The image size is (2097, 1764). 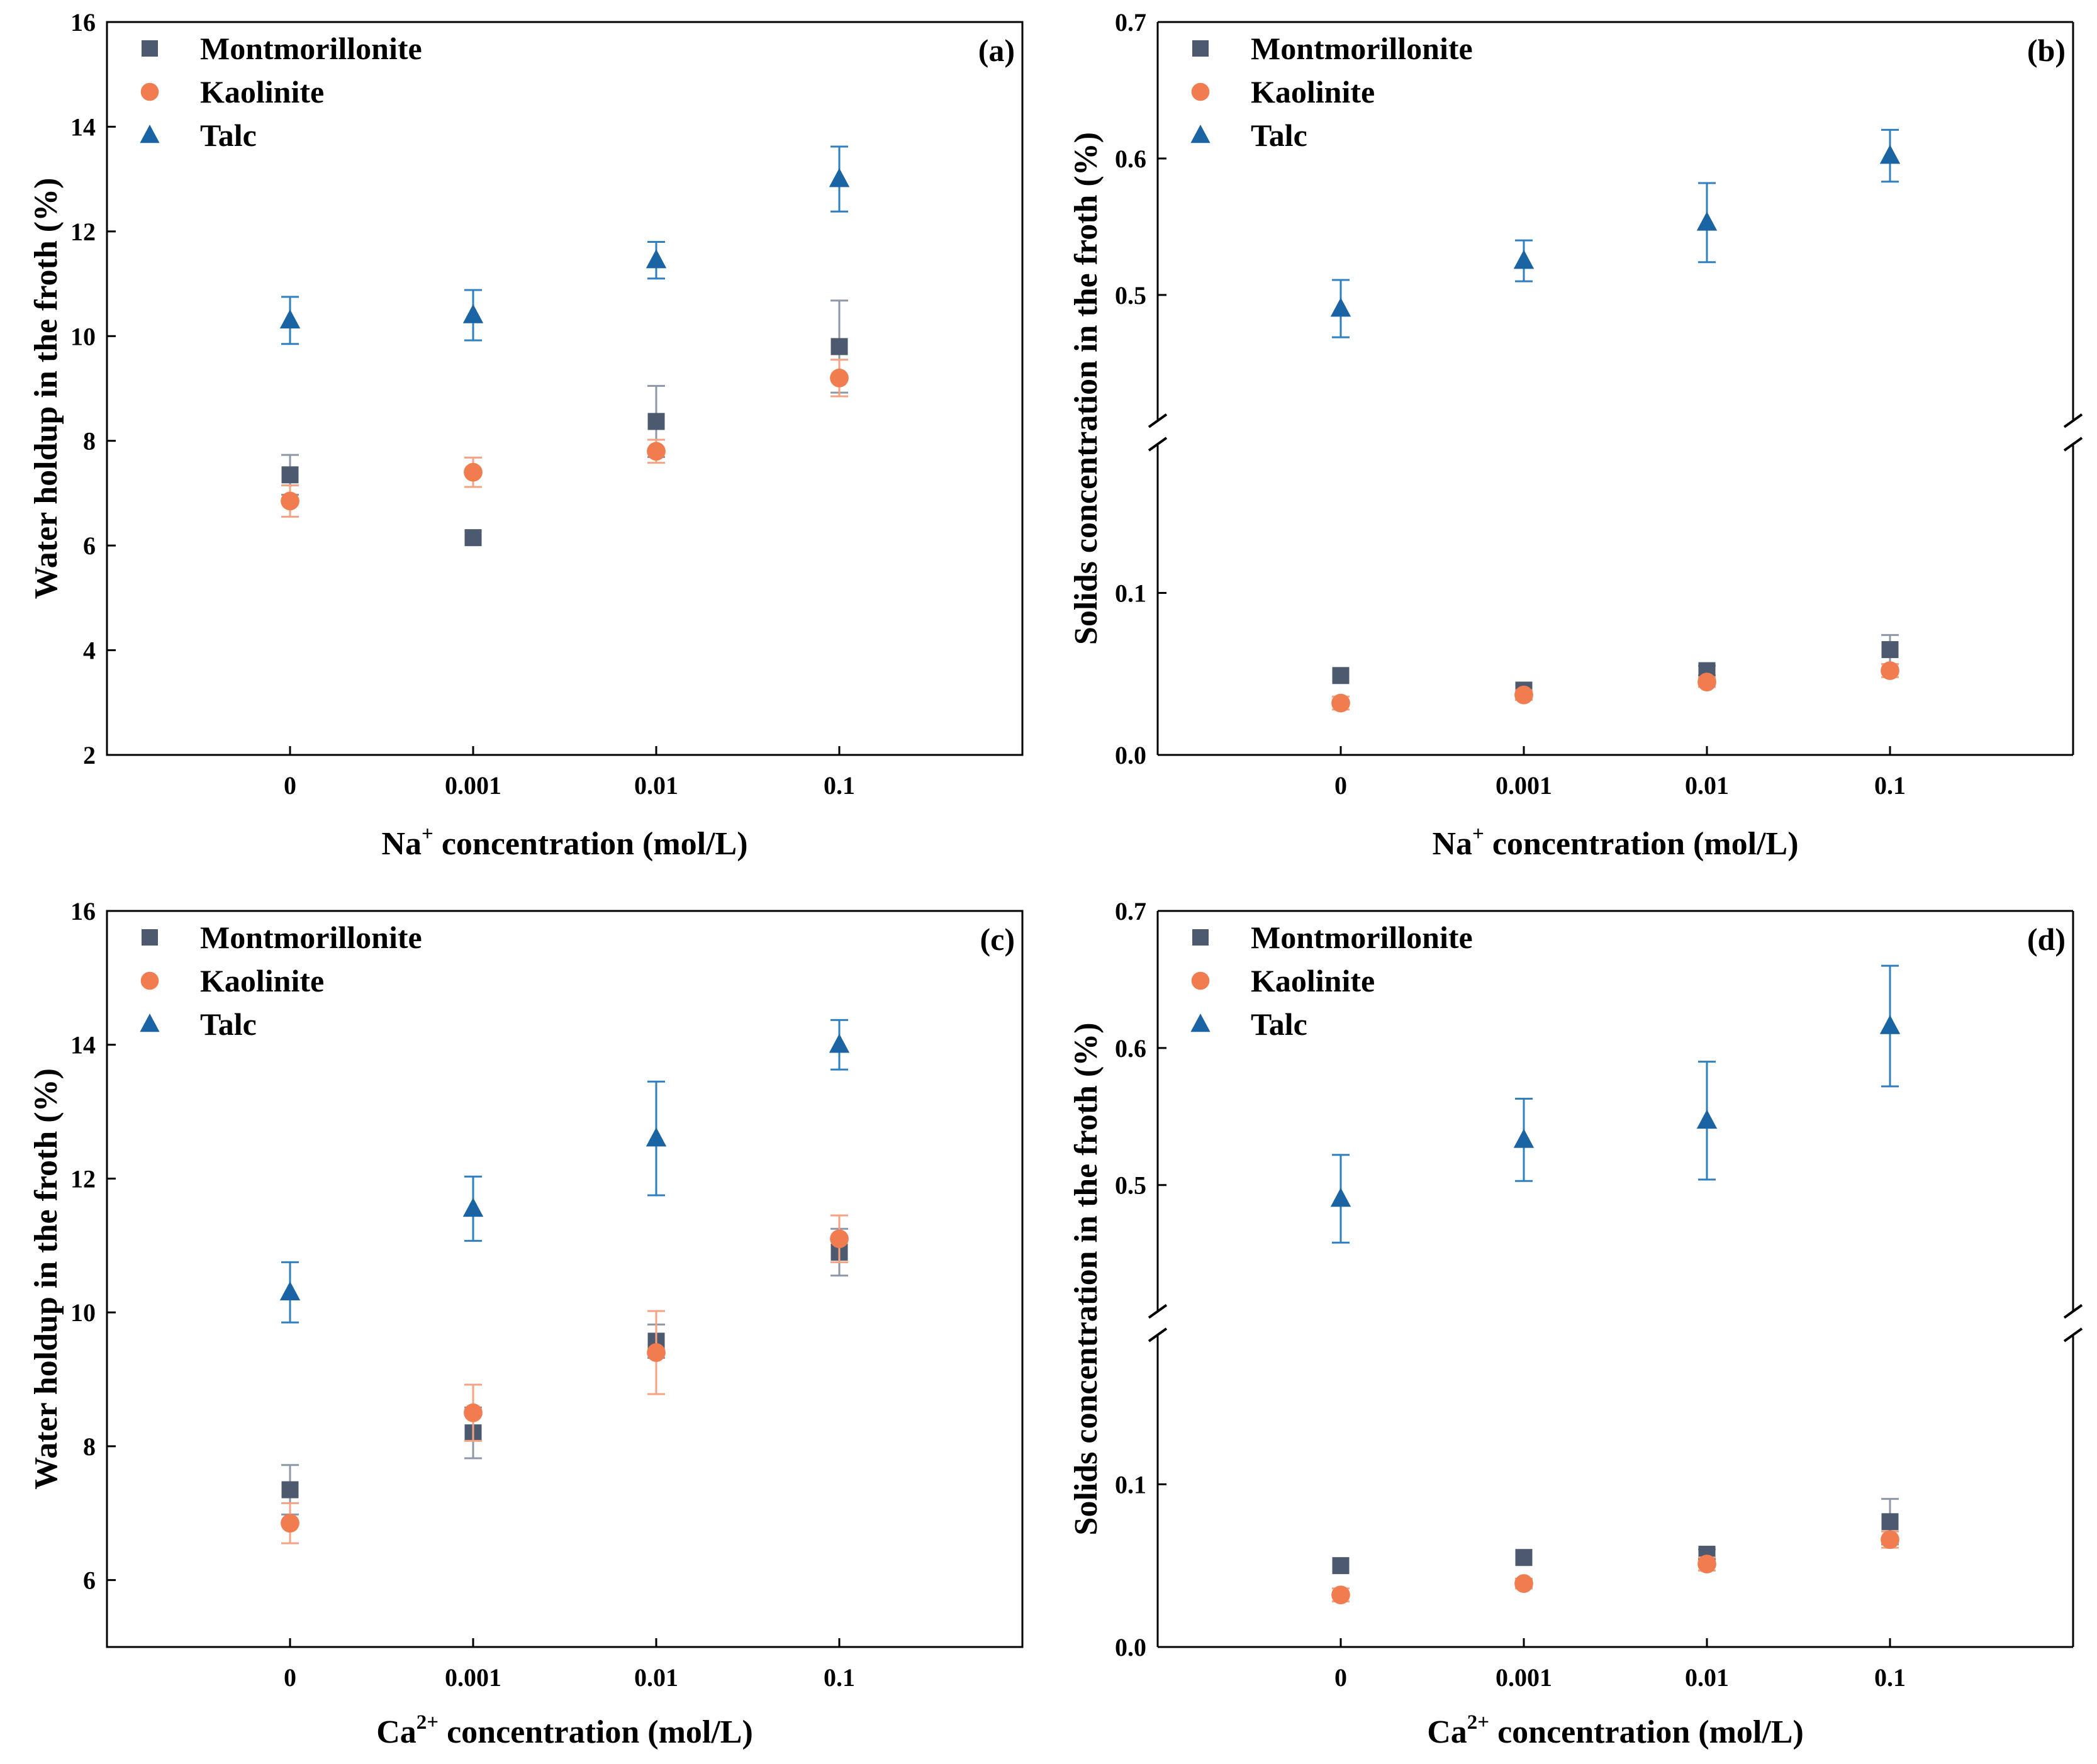 I want to click on y-tick-label: 2, so click(x=89, y=755).